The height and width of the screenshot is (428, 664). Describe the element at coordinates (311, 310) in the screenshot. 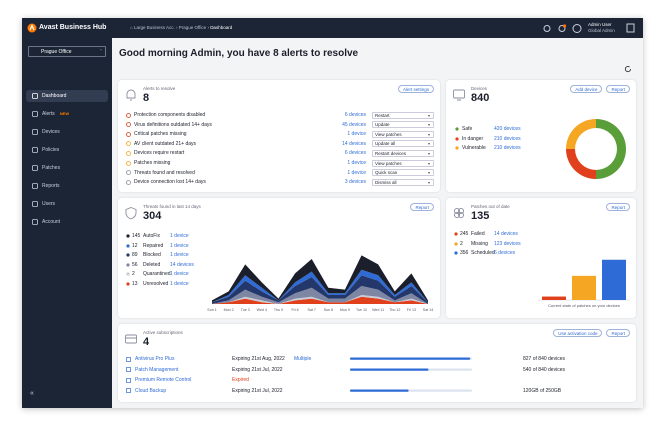

I see `x-tick-label: Sat 7` at that location.